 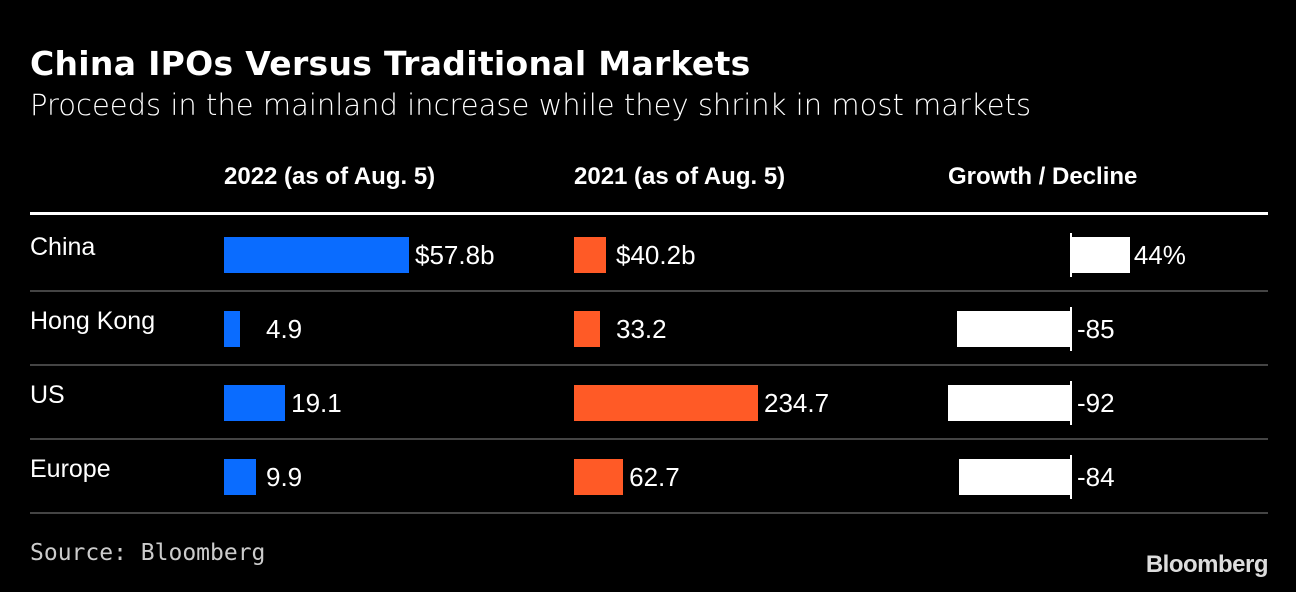 What do you see at coordinates (390, 63) in the screenshot?
I see `chart-title: China IPOs Versus Traditional Markets` at bounding box center [390, 63].